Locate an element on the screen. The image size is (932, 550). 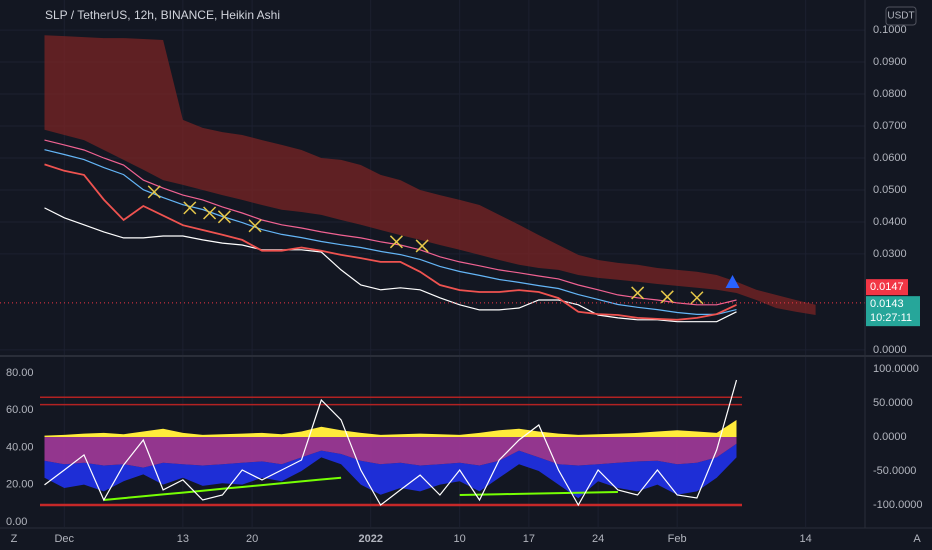
x-tick-label: 14 is located at coordinates (806, 539).